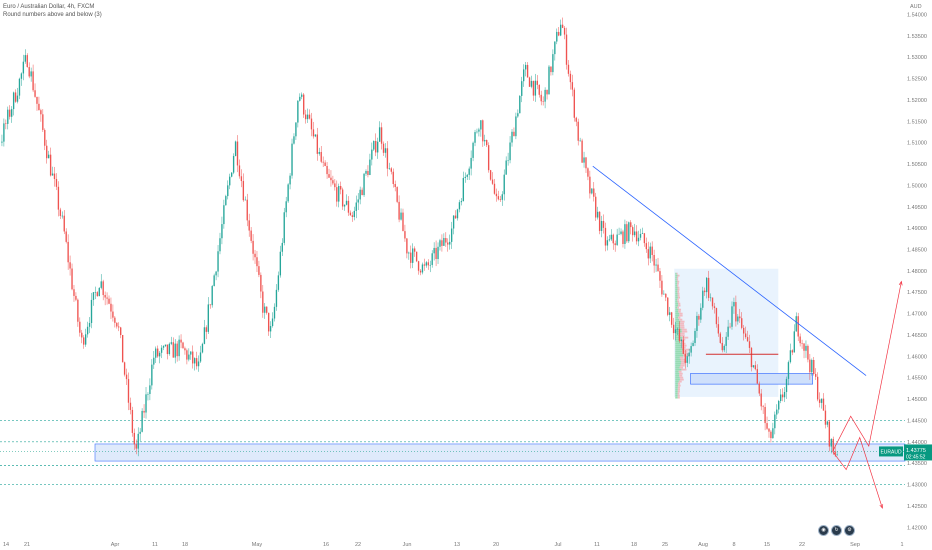  Describe the element at coordinates (917, 336) in the screenshot. I see `price-tick-label: 1.46500` at that location.